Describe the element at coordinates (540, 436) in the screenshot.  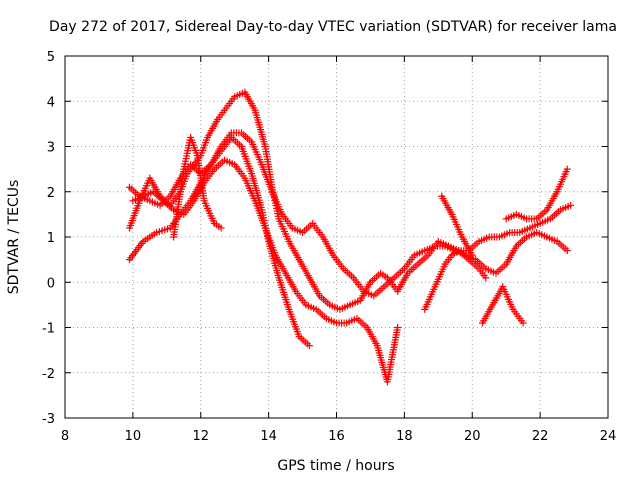
I see `x-tick-label: 22` at that location.